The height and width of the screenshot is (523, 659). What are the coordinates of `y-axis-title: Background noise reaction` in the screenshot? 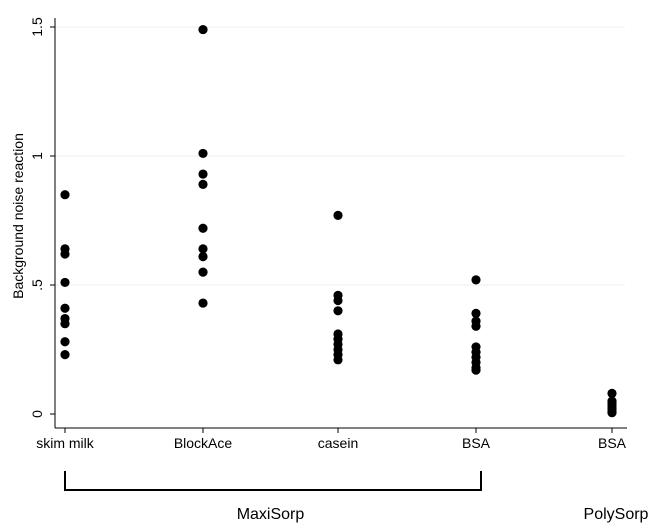 It's located at (18, 216).